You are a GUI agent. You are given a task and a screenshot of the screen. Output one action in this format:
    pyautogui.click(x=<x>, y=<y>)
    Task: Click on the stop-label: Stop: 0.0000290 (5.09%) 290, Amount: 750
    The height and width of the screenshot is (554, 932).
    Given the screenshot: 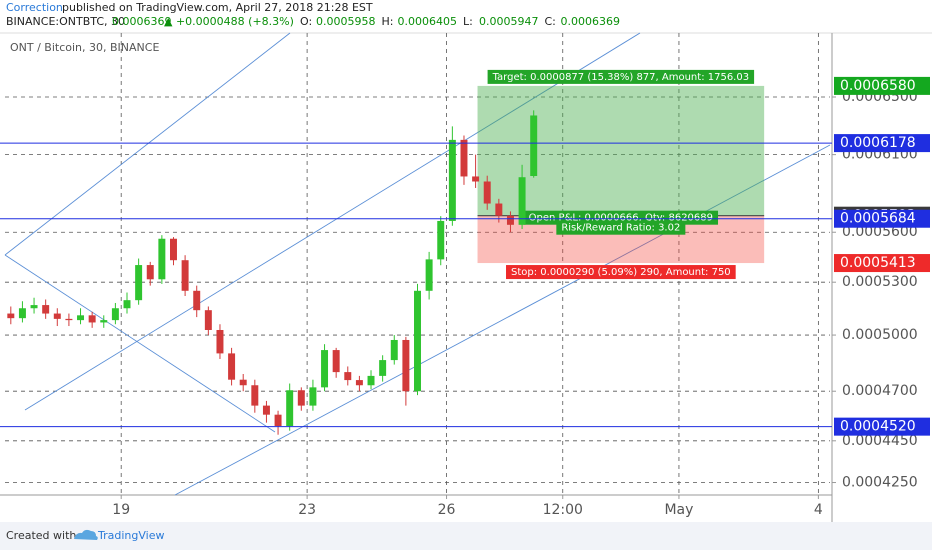 What is the action you would take?
    pyautogui.click(x=621, y=272)
    